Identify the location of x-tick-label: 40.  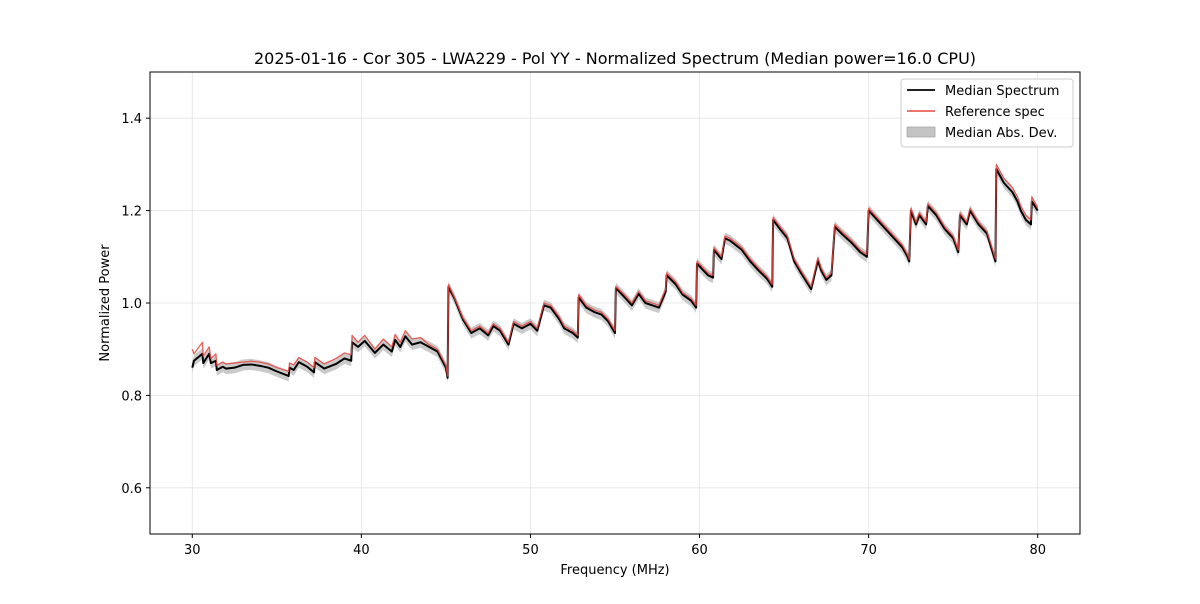
(361, 550).